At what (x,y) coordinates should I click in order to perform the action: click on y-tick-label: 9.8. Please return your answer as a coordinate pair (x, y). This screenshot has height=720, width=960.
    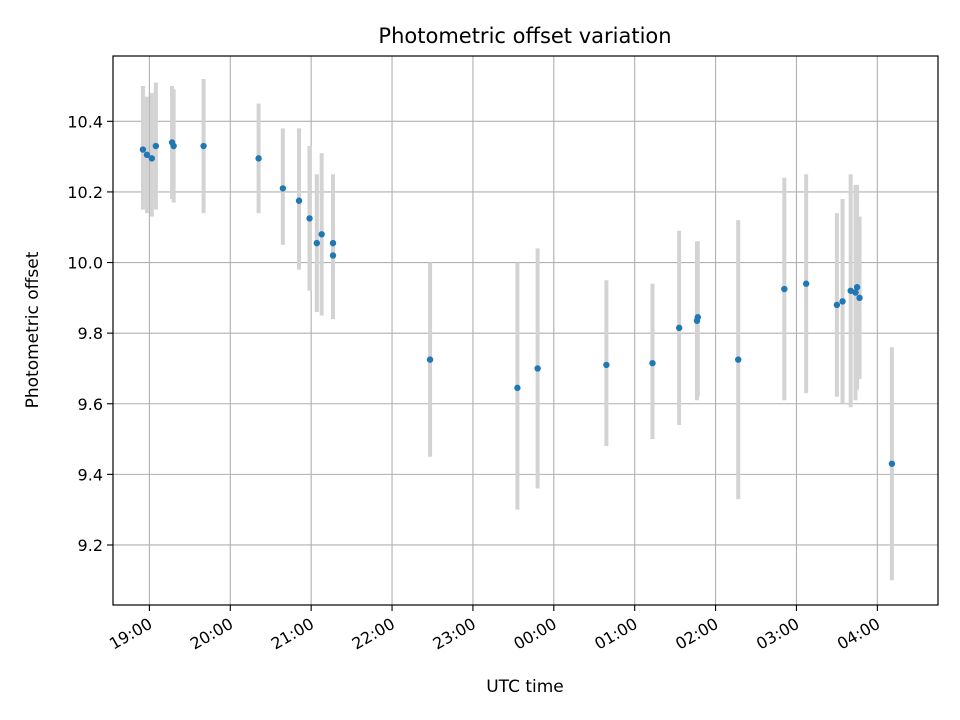
    Looking at the image, I should click on (90, 333).